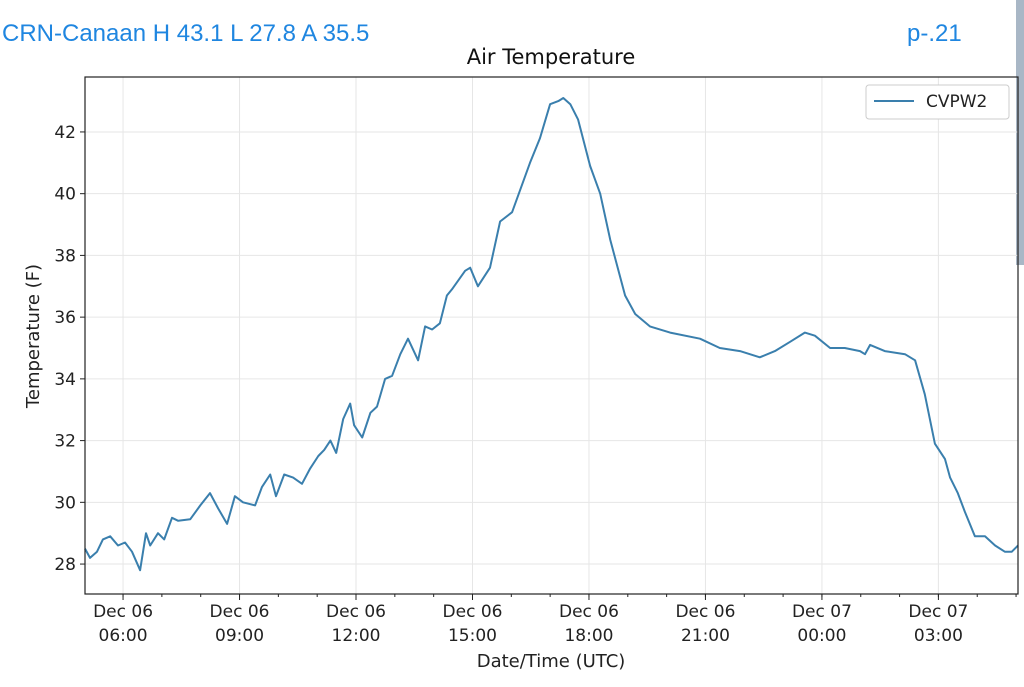 This screenshot has width=1024, height=687. I want to click on x-tick-label-time: 12:00, so click(356, 636).